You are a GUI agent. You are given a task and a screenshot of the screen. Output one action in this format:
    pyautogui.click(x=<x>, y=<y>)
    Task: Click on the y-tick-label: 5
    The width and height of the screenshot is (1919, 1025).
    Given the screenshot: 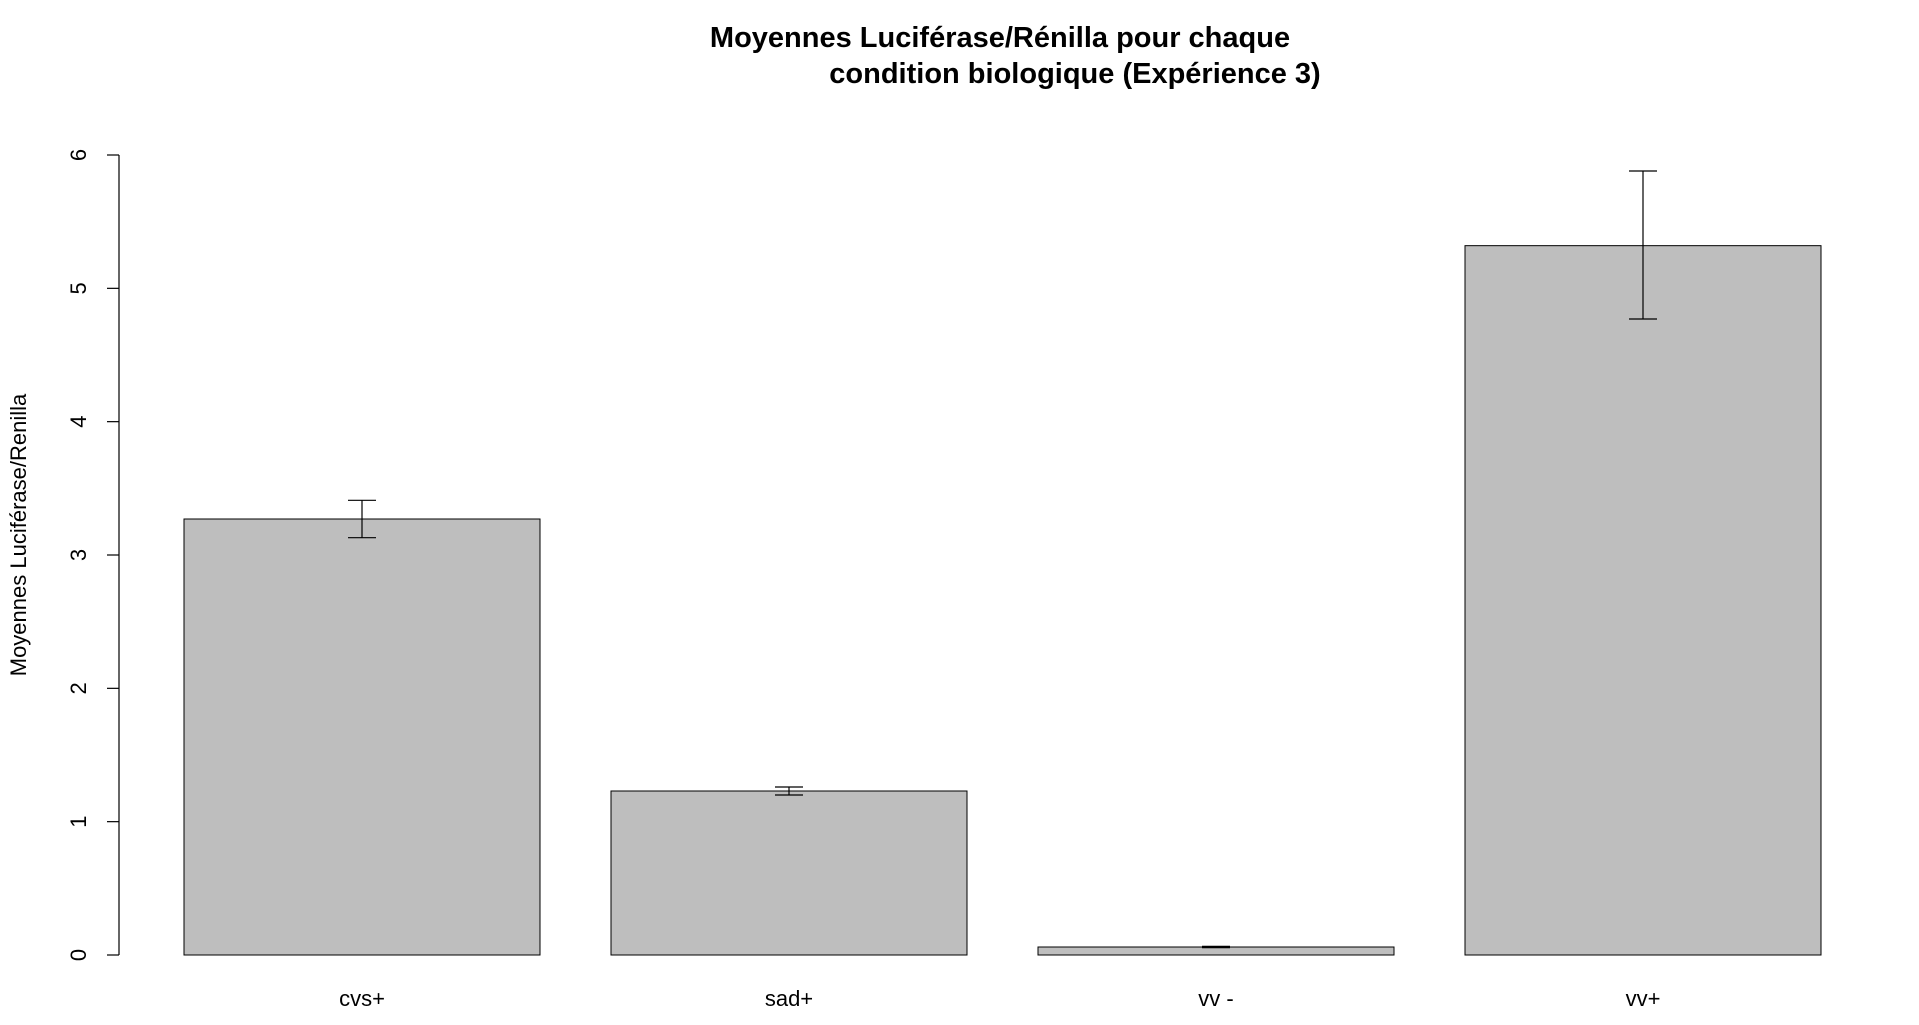 What is the action you would take?
    pyautogui.click(x=78, y=288)
    